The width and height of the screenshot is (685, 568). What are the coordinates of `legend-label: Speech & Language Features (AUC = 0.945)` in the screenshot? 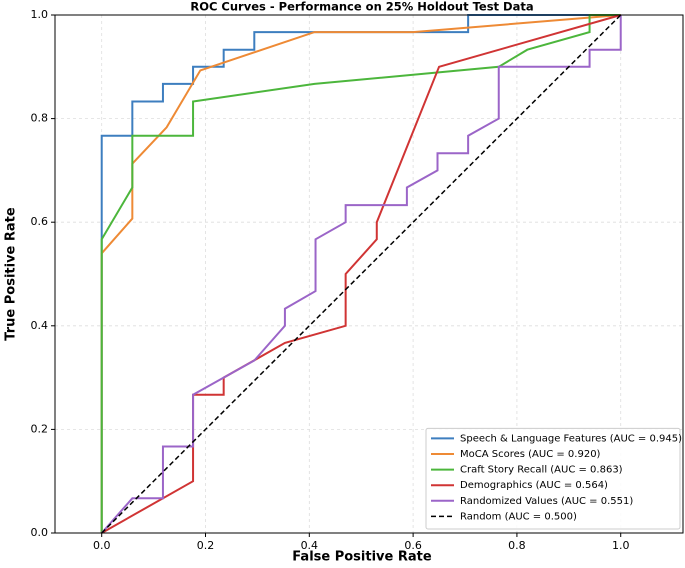 It's located at (571, 438).